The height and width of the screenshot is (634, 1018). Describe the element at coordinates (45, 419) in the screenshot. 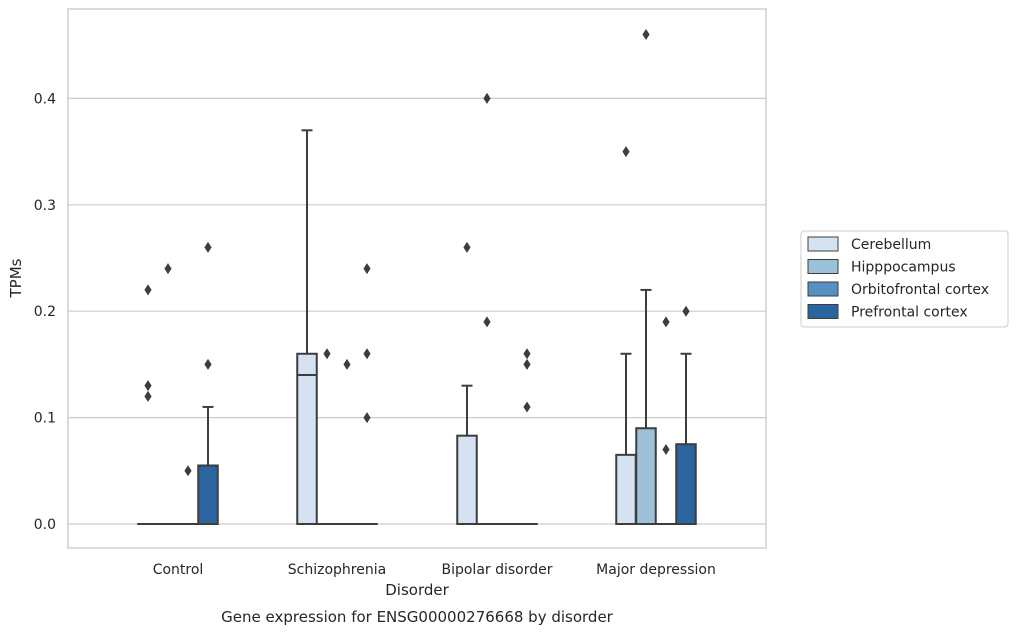

I see `y-tick-label: 0.1` at that location.